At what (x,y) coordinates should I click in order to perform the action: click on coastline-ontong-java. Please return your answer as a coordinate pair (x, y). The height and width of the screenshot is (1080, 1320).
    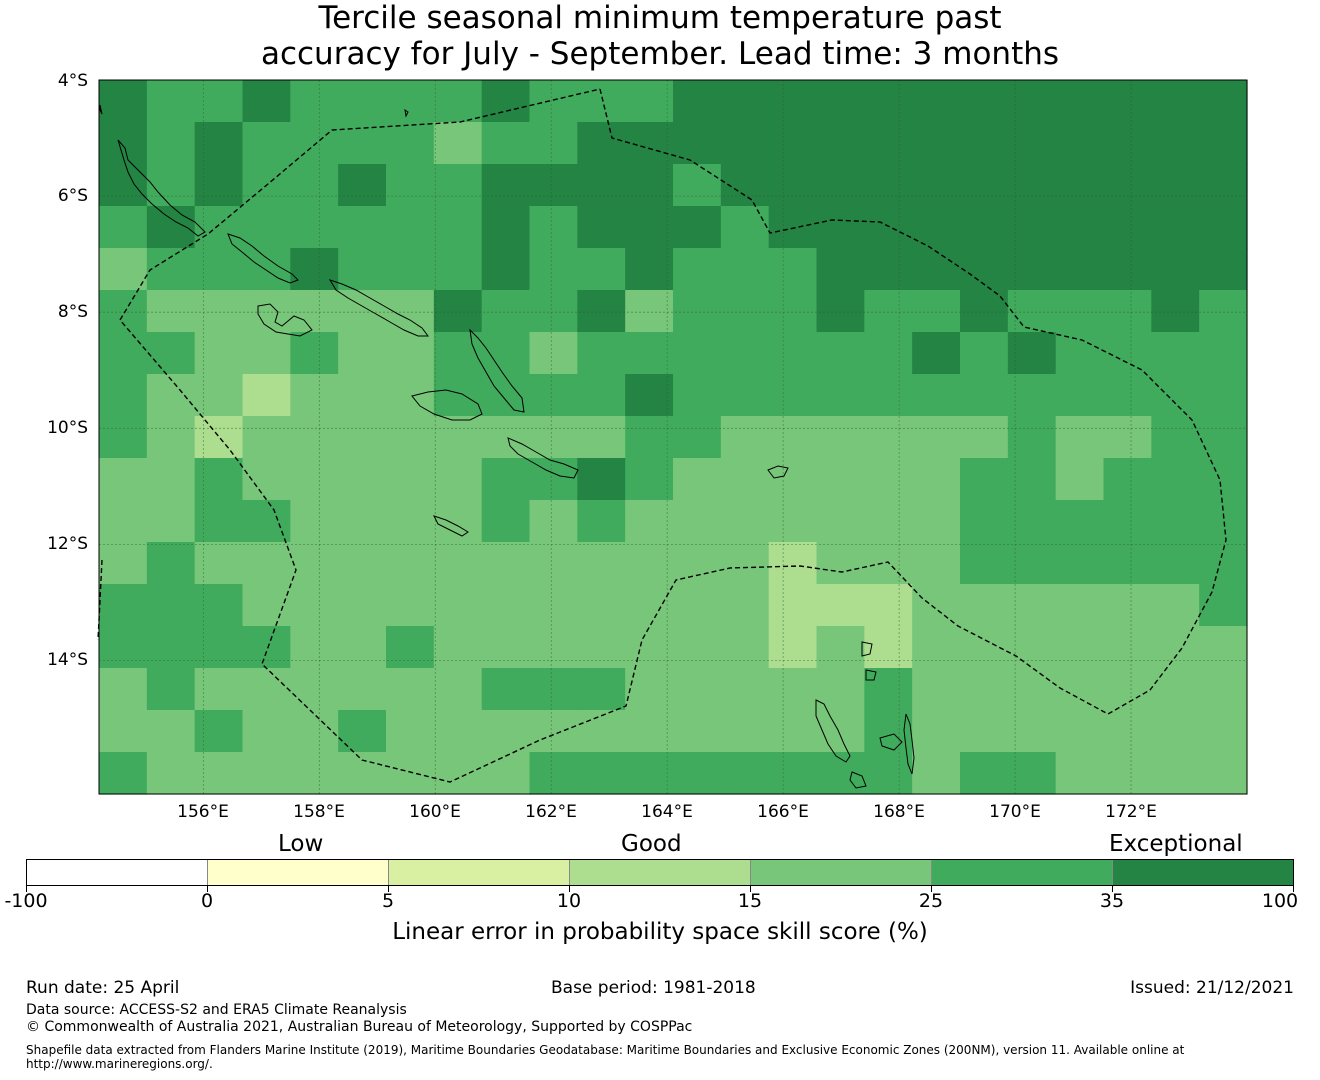
    Looking at the image, I should click on (406, 113).